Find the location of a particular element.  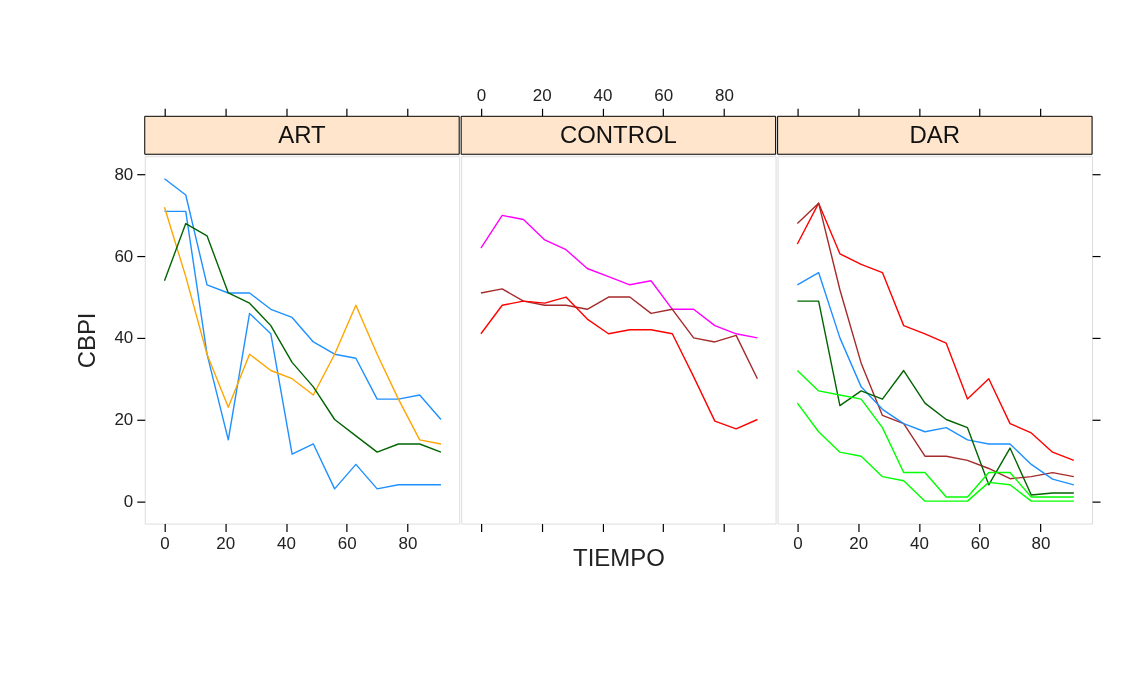

y-tick-label: 40 is located at coordinates (124, 338).